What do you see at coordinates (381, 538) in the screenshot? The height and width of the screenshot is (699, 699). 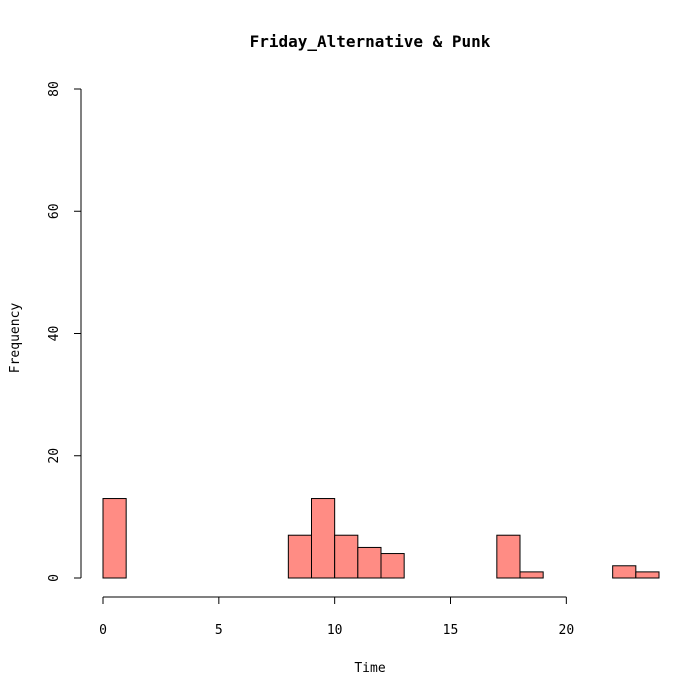 I see `bars-group` at bounding box center [381, 538].